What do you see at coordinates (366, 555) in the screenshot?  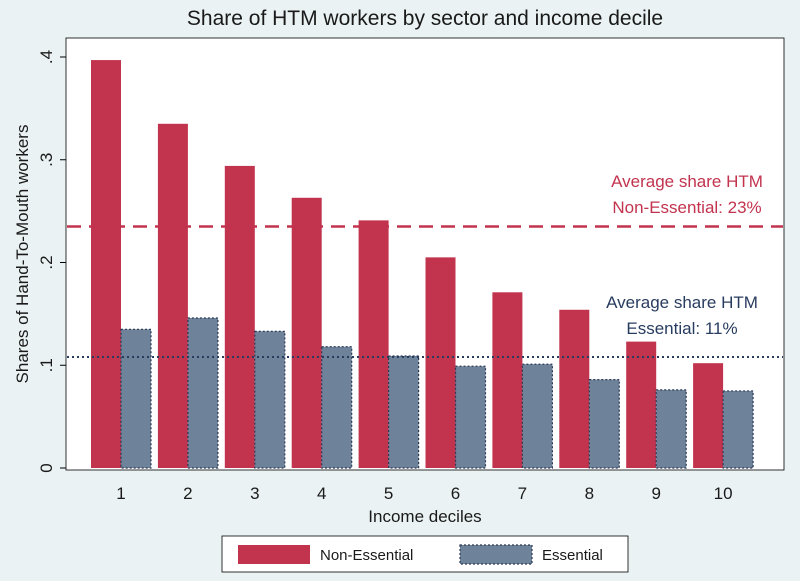 I see `legend-label-non-essential: Non-Essential` at bounding box center [366, 555].